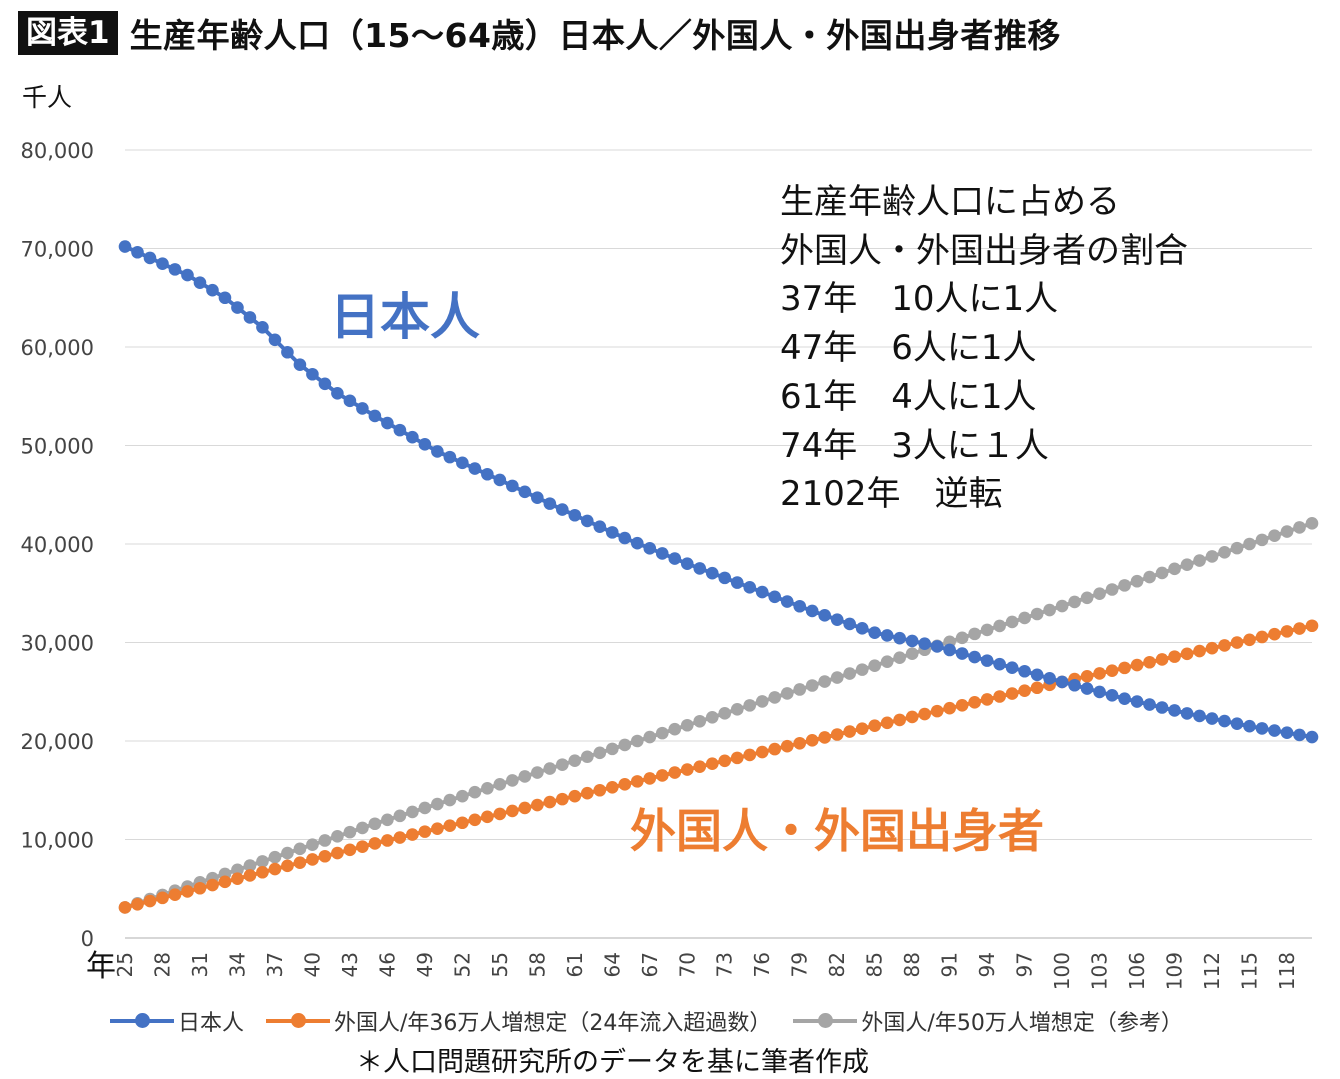 The height and width of the screenshot is (1079, 1340). I want to click on figure-header: 図表1 生産年齢人口（15〜64歳）日本人／外国人・外国出身者推移, so click(539, 33).